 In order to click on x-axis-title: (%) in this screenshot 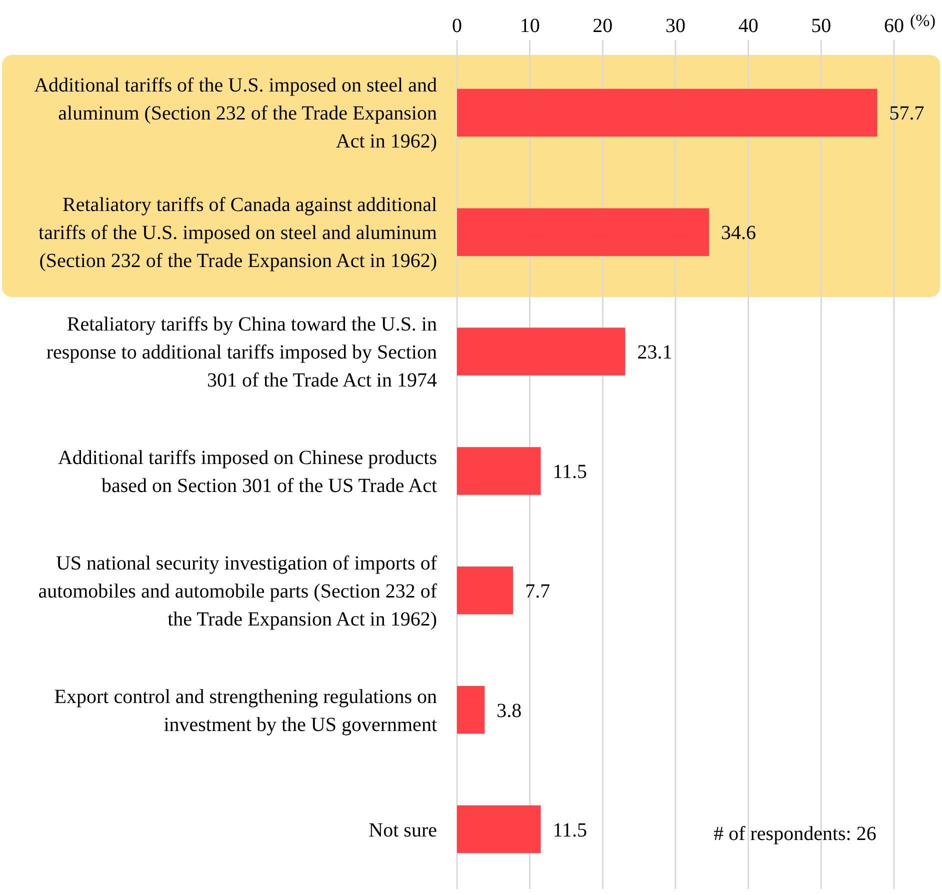, I will do `click(923, 20)`.